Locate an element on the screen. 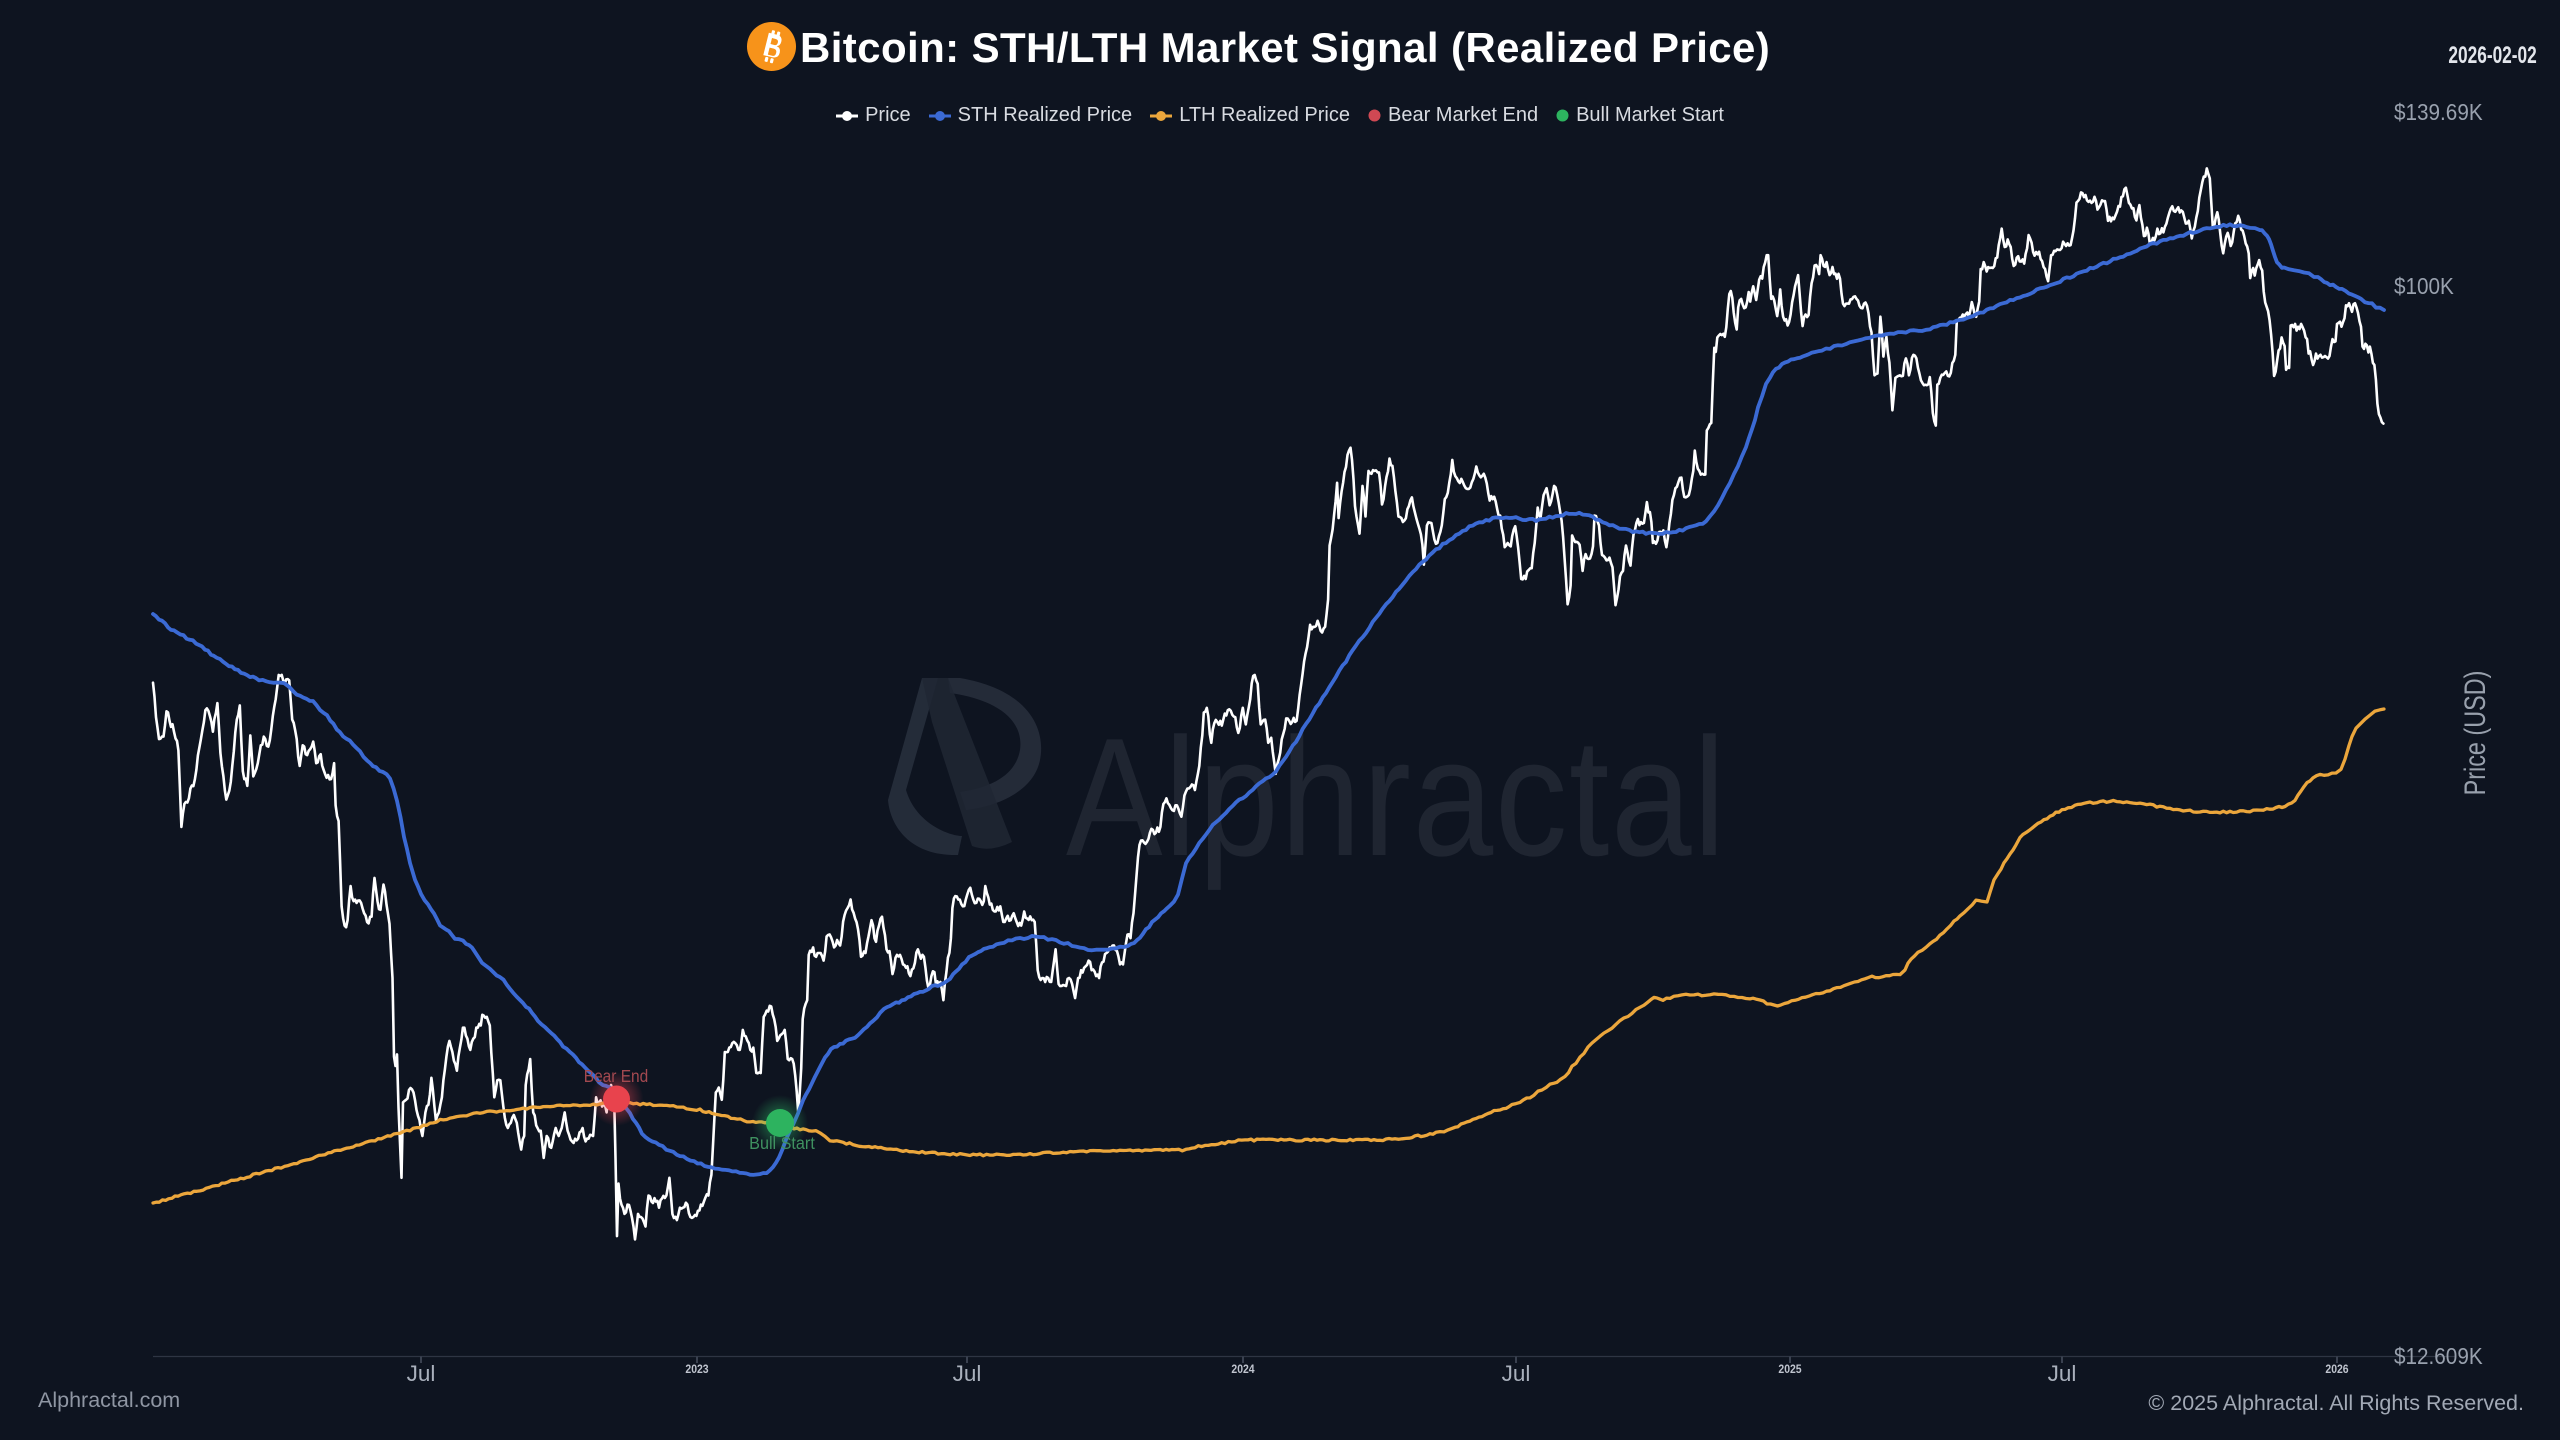 Image resolution: width=2560 pixels, height=1440 pixels. svg-text: Bull Start is located at coordinates (782, 1143).